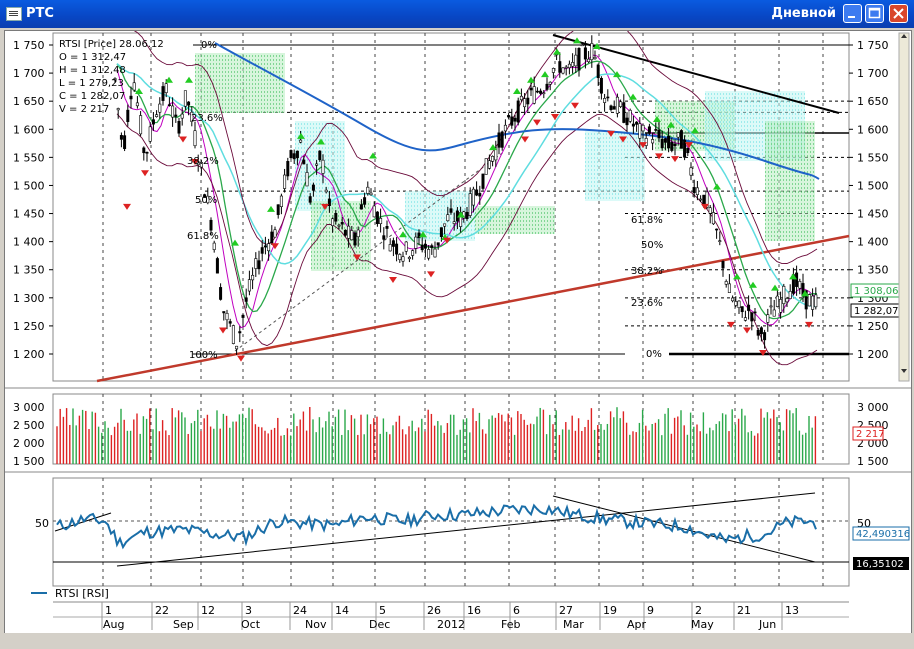  I want to click on price-tick-label: 1 400, so click(29, 242).